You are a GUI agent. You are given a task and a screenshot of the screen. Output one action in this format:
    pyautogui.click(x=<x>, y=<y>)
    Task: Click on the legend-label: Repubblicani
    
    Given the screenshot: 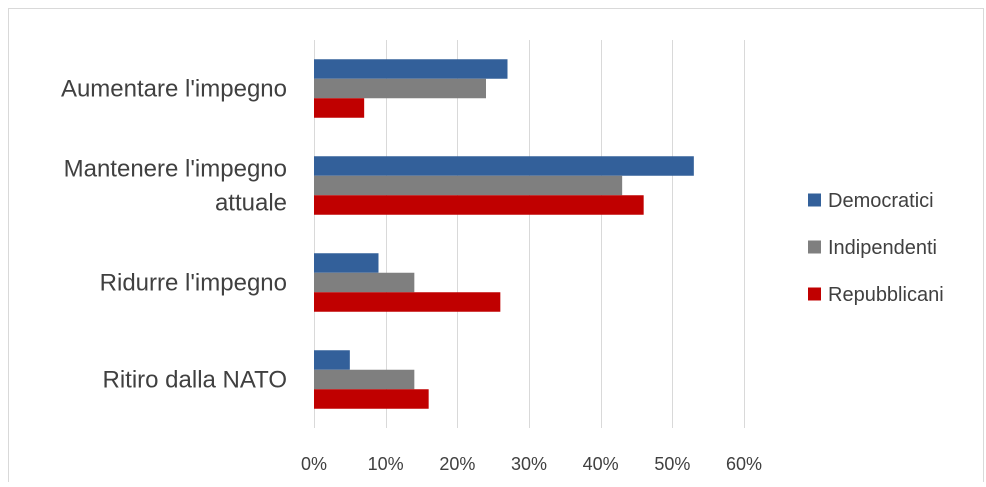 What is the action you would take?
    pyautogui.click(x=886, y=295)
    